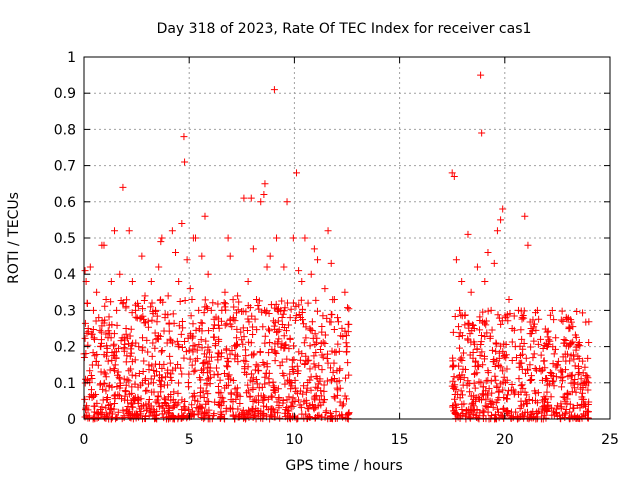  I want to click on y-tick-label: 0.2, so click(65, 348).